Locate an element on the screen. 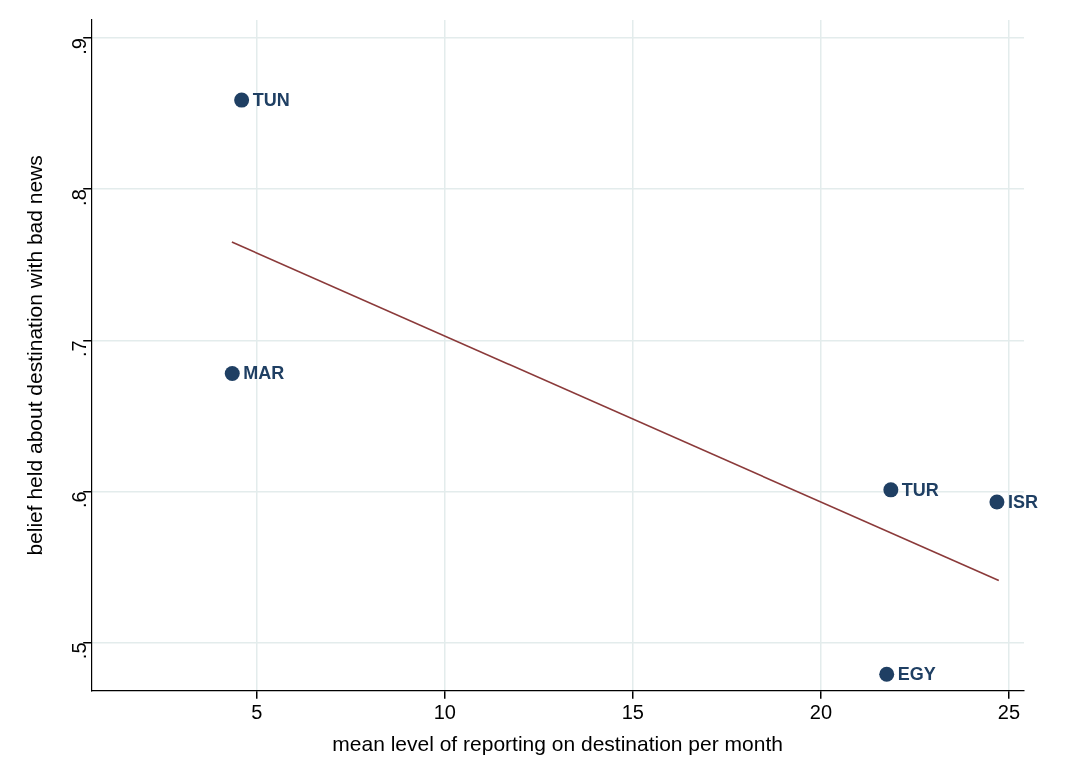  y-tick-label: .5 is located at coordinates (78, 651).